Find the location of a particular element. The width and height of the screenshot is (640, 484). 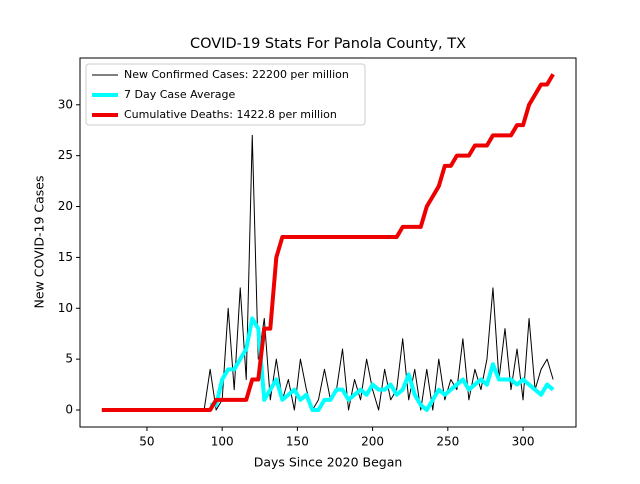

x-tick-label: 50 is located at coordinates (146, 442).